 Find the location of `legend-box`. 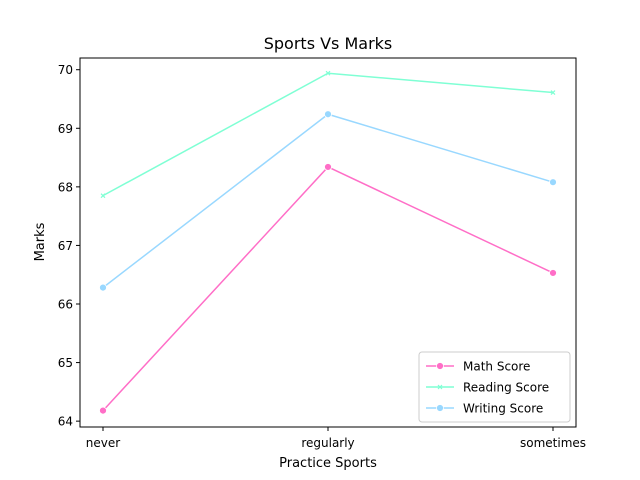

legend-box is located at coordinates (494, 387).